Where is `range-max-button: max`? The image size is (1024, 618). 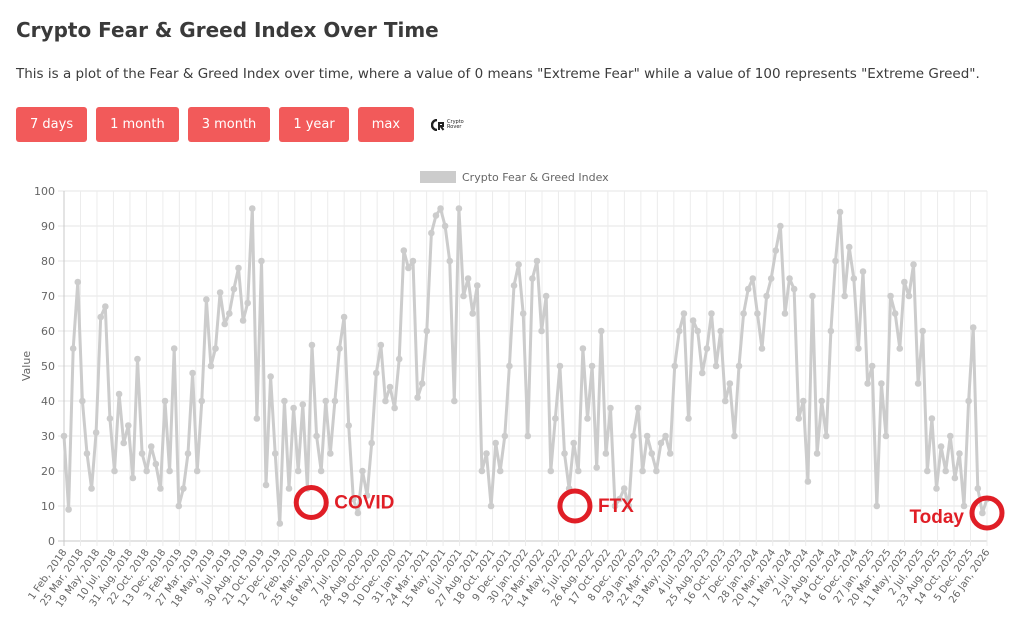
range-max-button: max is located at coordinates (386, 124).